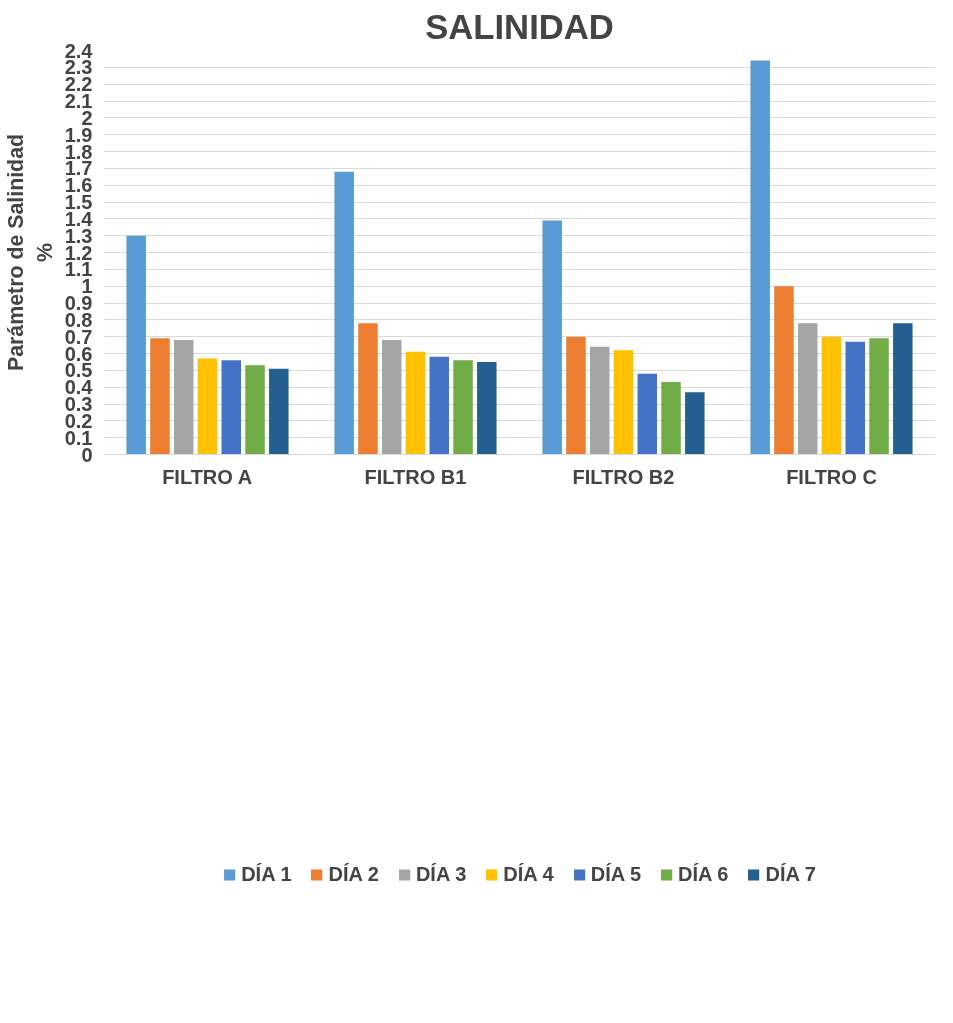 Image resolution: width=953 pixels, height=1023 pixels. What do you see at coordinates (616, 874) in the screenshot?
I see `legend-label: DÍA 5` at bounding box center [616, 874].